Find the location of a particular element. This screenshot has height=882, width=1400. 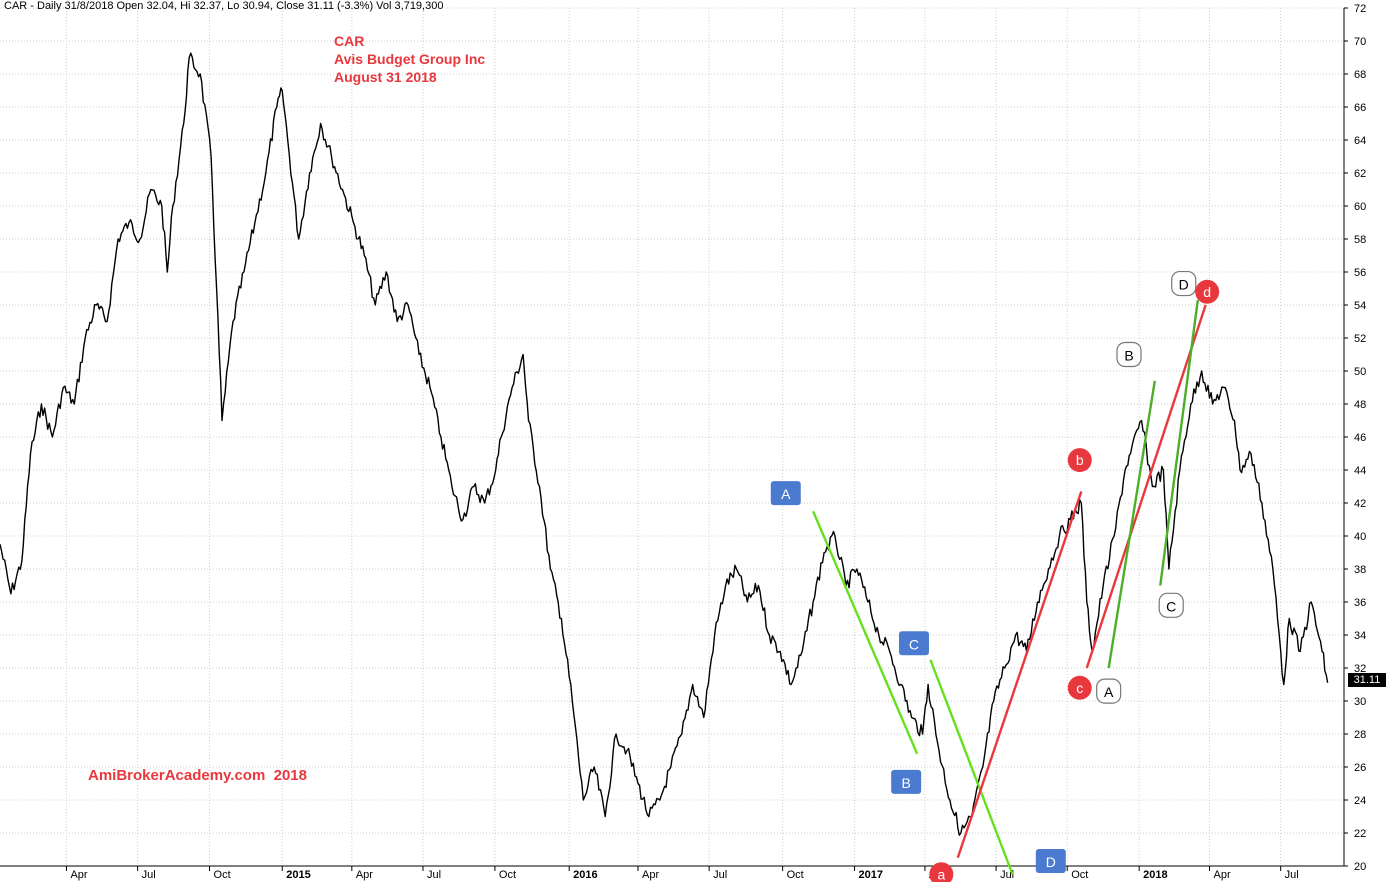

y-tick-label: 58 is located at coordinates (1360, 240).